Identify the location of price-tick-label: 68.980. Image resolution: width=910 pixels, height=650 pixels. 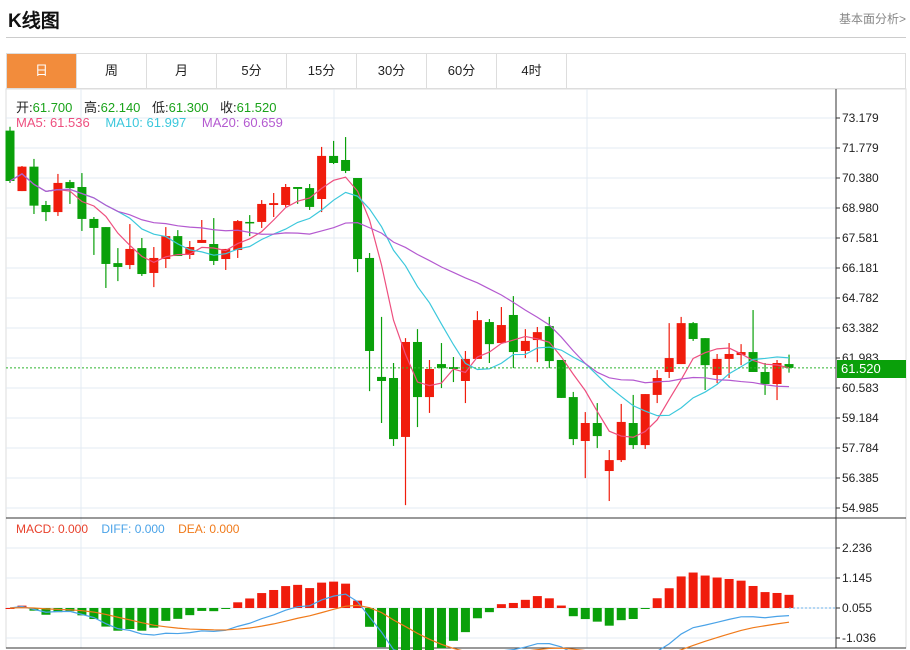
(860, 208).